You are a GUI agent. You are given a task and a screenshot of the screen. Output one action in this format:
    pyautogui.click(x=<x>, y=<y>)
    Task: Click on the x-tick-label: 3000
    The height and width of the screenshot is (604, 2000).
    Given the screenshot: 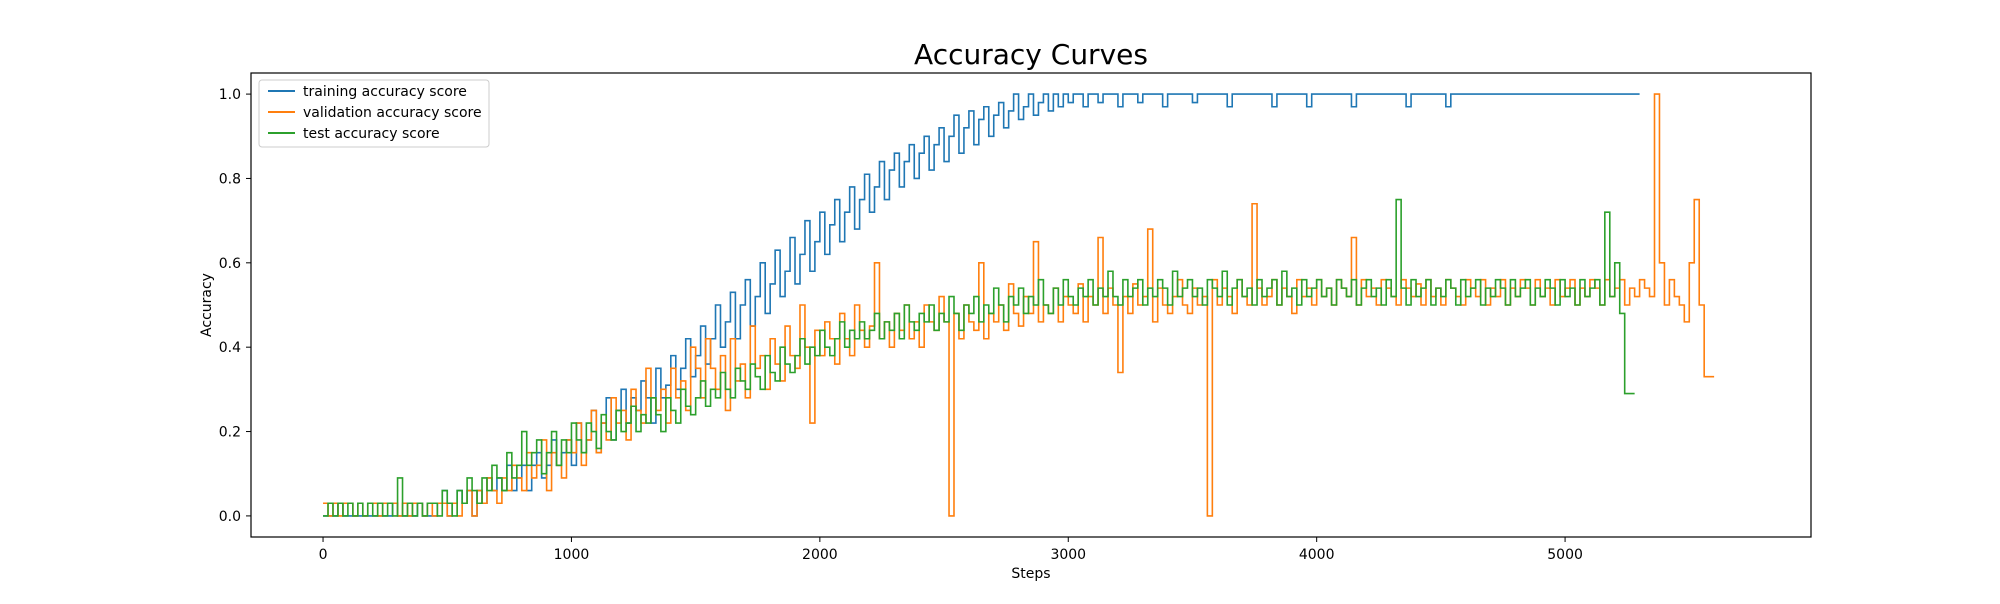 What is the action you would take?
    pyautogui.click(x=1068, y=555)
    